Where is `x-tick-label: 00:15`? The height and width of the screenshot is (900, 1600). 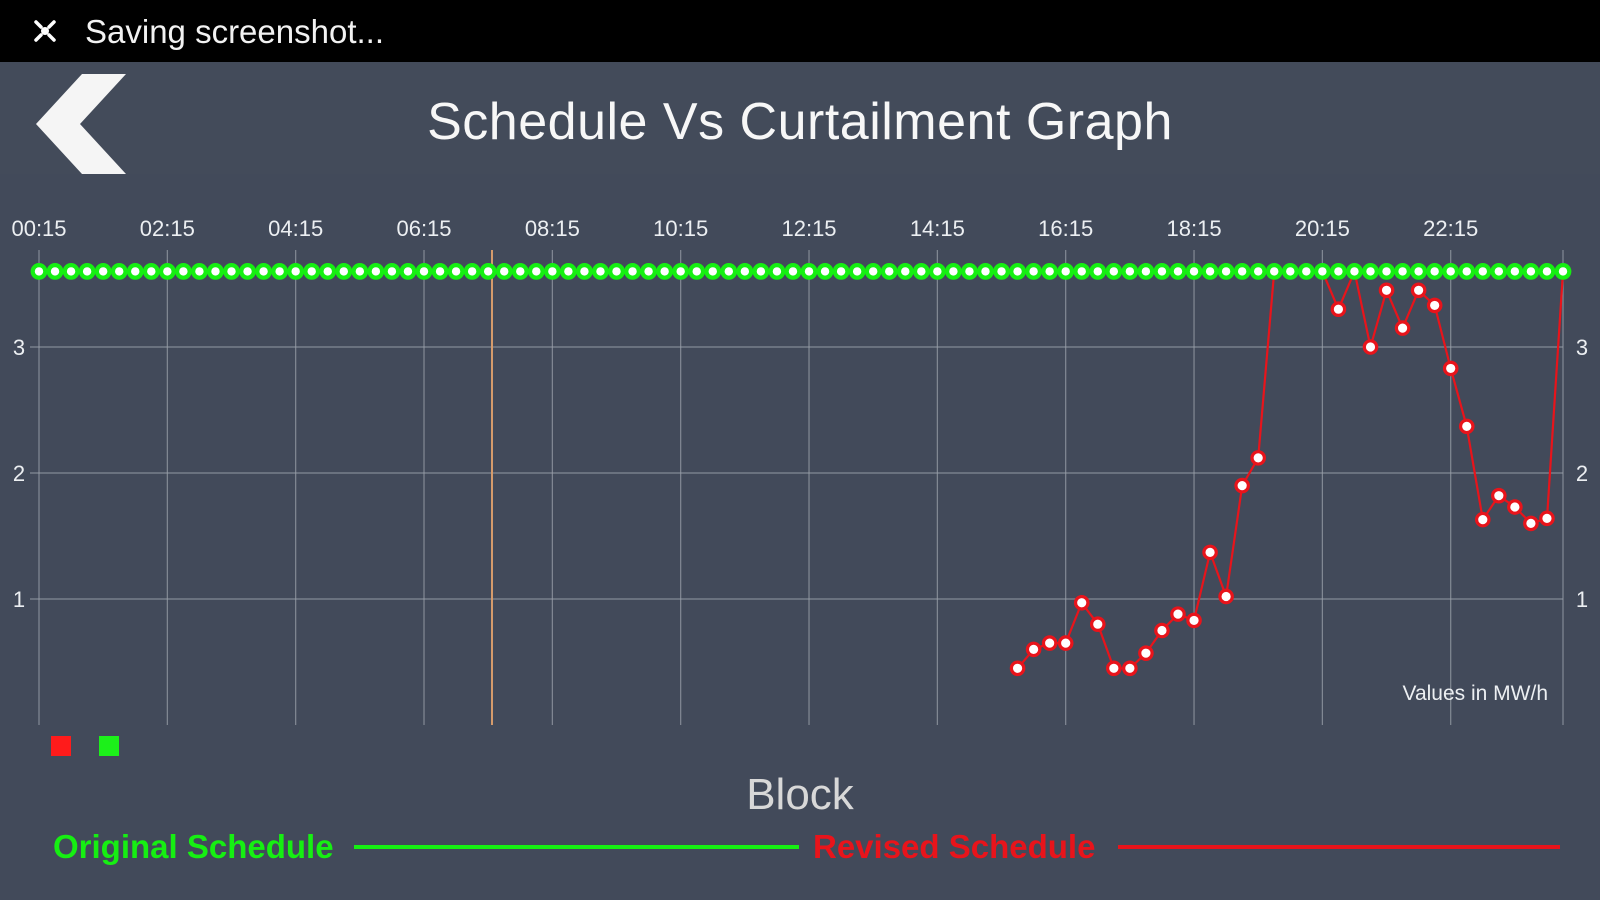
x-tick-label: 00:15 is located at coordinates (38, 228).